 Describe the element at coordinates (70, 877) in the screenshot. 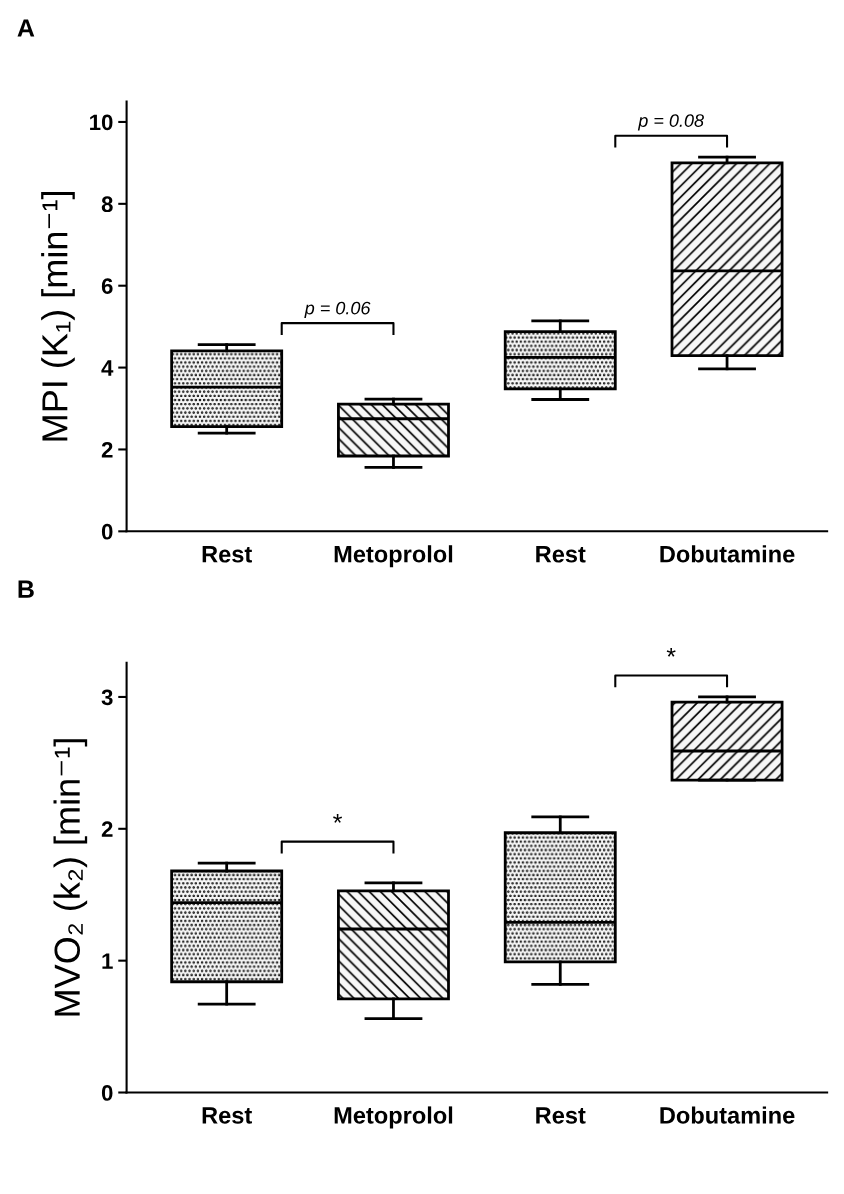

I see `y-axis-title: MVO₂ (k₂) [min⁻¹]` at that location.